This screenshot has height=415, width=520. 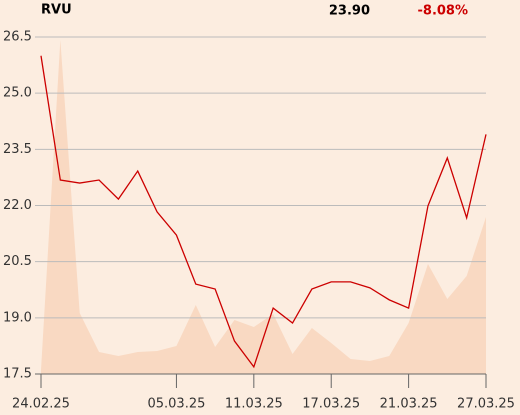 I want to click on y-tick-label: 20.5, so click(x=17, y=261).